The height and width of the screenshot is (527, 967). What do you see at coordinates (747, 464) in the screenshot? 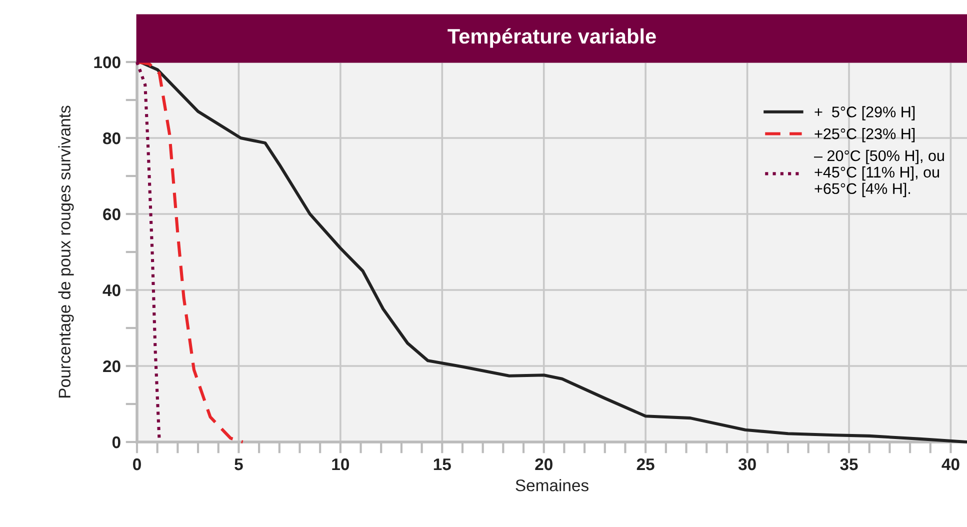
I see `x-tick-label: 30` at bounding box center [747, 464].